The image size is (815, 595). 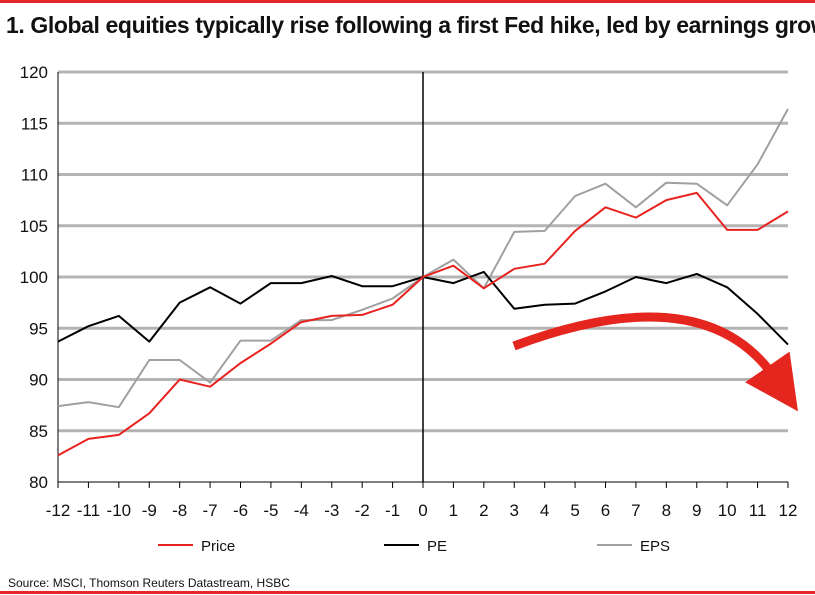 I want to click on x-tick-label: 6, so click(x=605, y=510).